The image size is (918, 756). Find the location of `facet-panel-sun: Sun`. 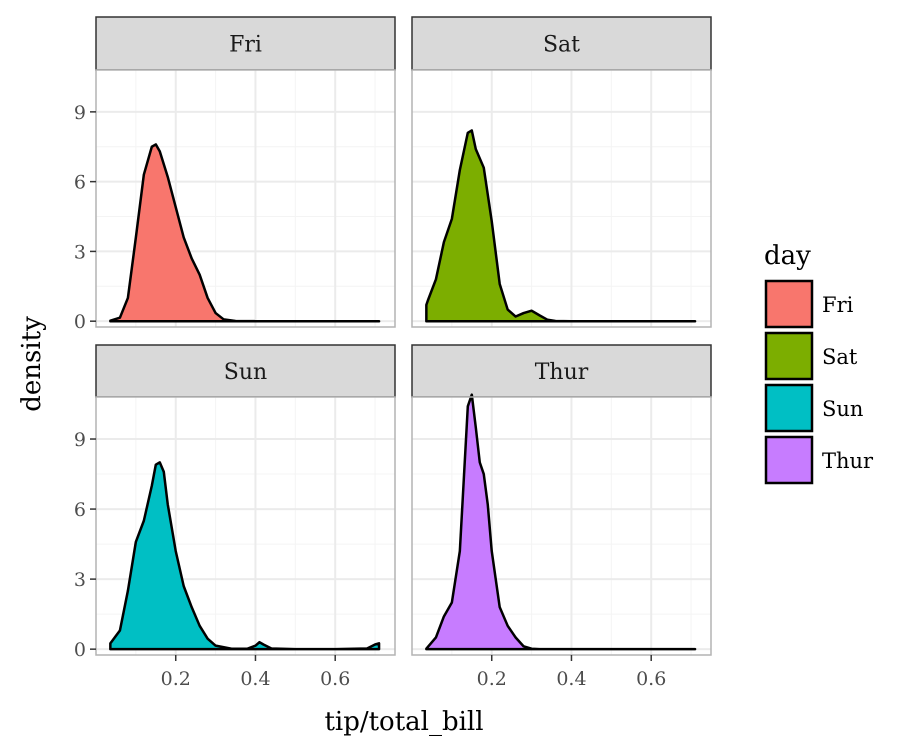

facet-panel-sun: Sun is located at coordinates (245, 500).